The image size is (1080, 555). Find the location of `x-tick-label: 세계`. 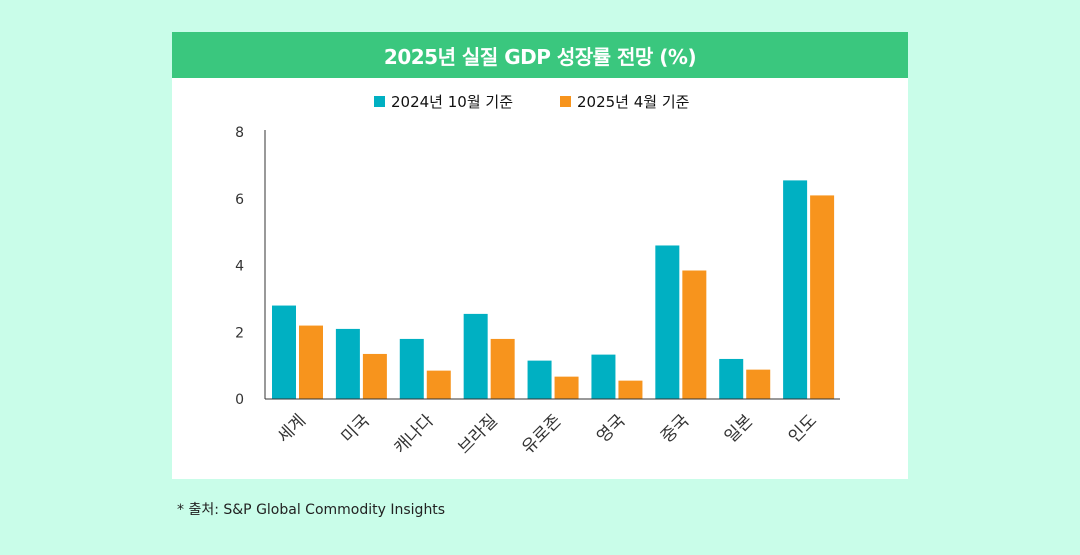

x-tick-label: 세계 is located at coordinates (292, 429).